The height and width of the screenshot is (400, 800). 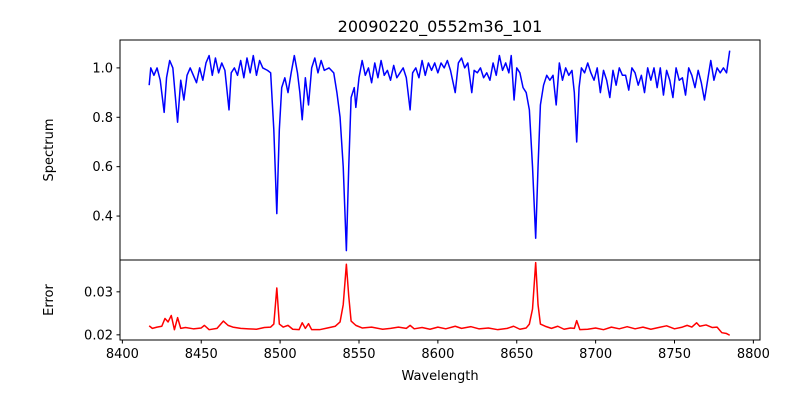 What do you see at coordinates (674, 354) in the screenshot?
I see `x-tick-label: 8750` at bounding box center [674, 354].